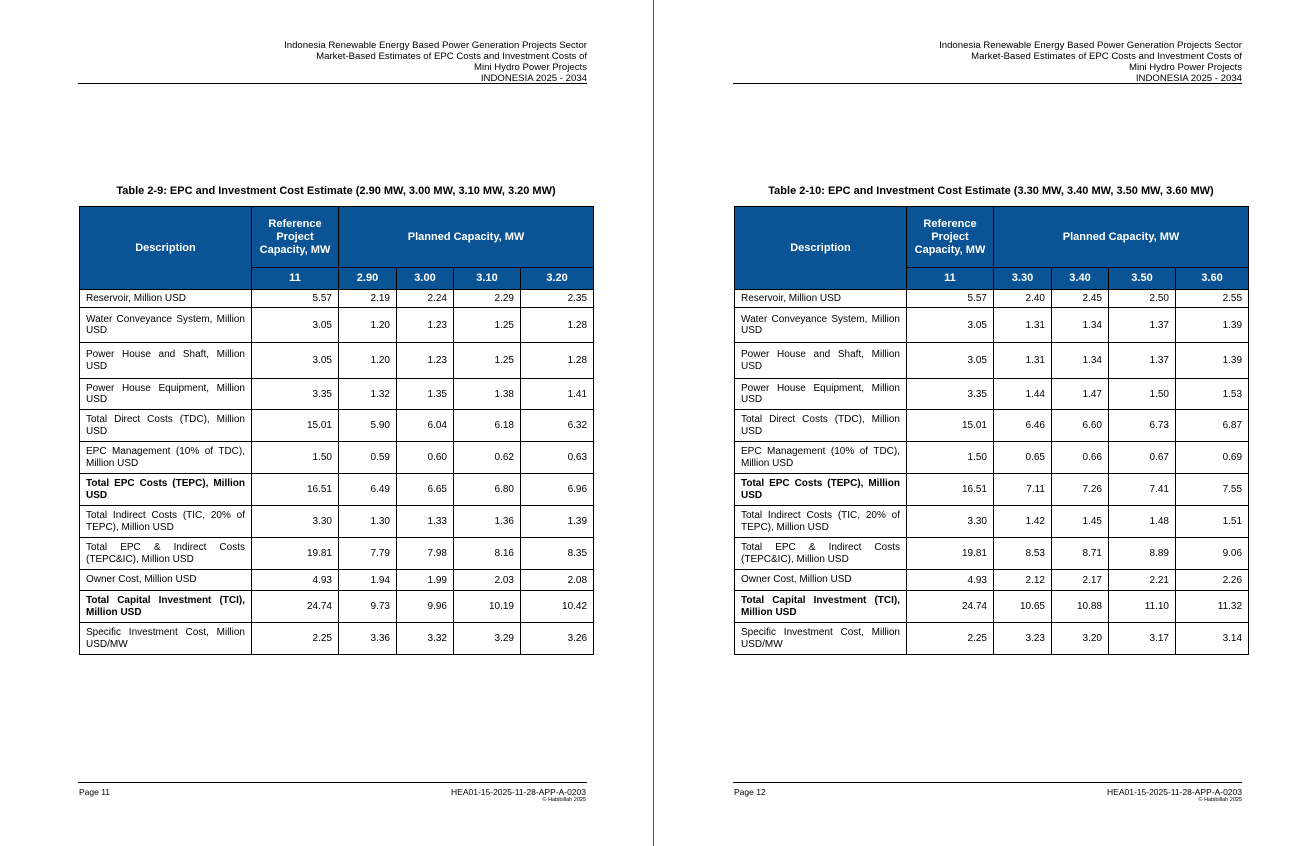 The height and width of the screenshot is (846, 1310). What do you see at coordinates (1080, 394) in the screenshot?
I see `cell-value: 1.47` at bounding box center [1080, 394].